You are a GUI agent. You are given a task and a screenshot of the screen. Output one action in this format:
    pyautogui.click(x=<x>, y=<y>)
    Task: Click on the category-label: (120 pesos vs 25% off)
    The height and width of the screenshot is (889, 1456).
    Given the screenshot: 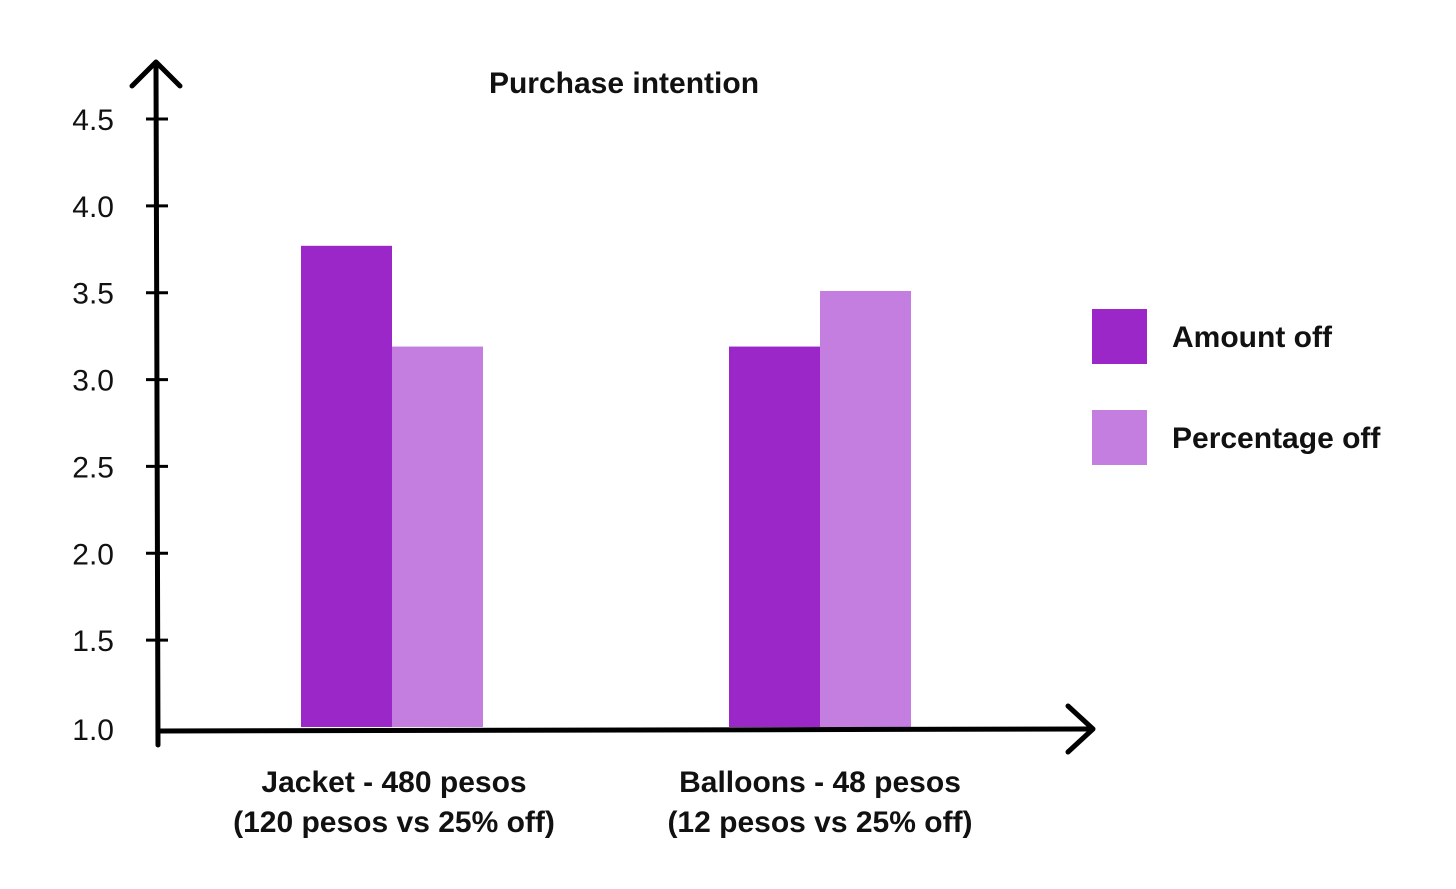 What is the action you would take?
    pyautogui.click(x=394, y=822)
    